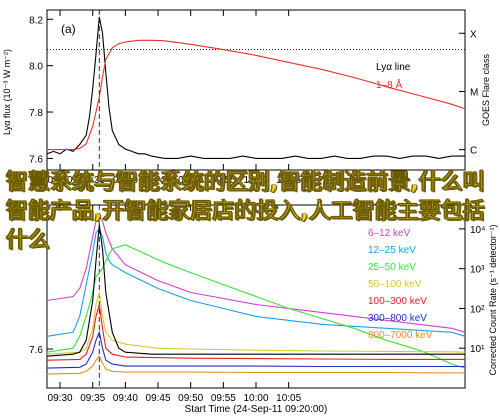  Describe the element at coordinates (474, 92) in the screenshot. I see `right-tick-label-a: M` at that location.